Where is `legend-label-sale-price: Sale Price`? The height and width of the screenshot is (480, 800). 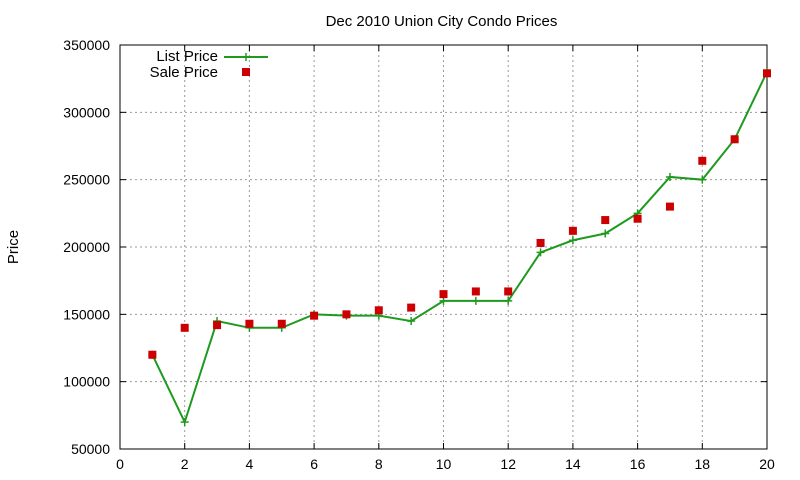 legend-label-sale-price: Sale Price is located at coordinates (184, 72).